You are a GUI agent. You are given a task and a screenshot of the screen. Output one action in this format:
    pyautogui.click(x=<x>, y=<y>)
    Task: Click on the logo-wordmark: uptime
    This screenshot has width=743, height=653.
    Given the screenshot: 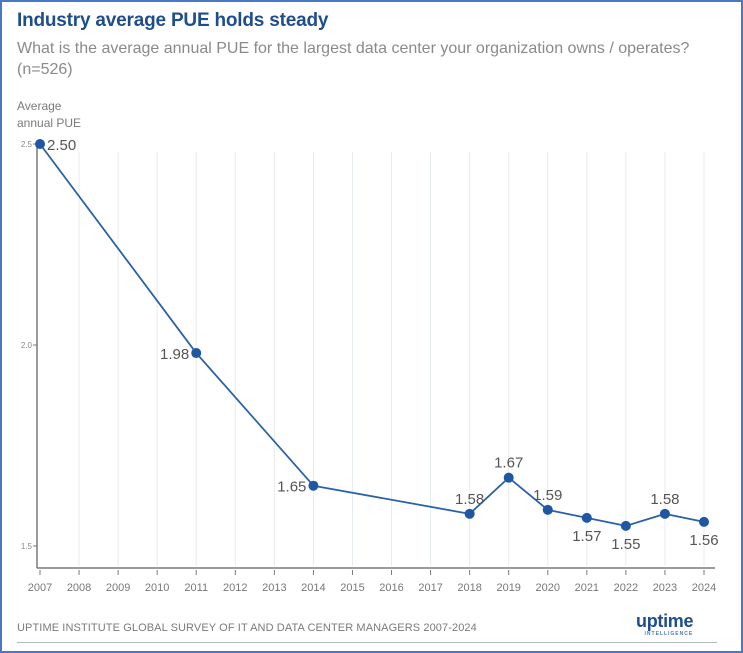 What is the action you would take?
    pyautogui.click(x=665, y=621)
    